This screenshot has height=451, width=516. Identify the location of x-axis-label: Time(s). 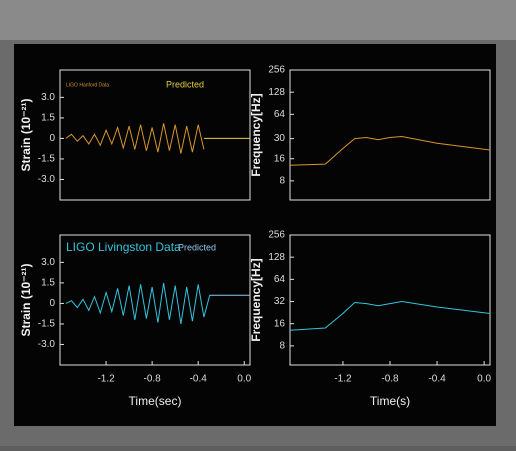
(390, 401).